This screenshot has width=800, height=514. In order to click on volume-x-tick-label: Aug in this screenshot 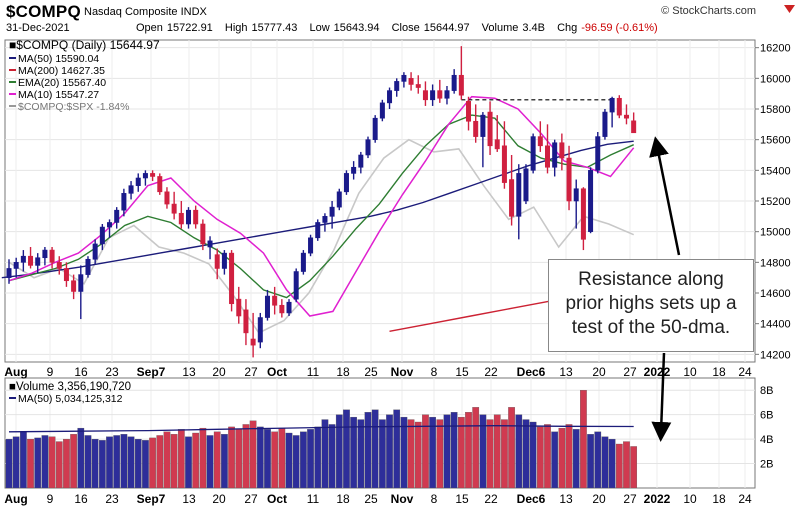, I will do `click(15, 499)`.